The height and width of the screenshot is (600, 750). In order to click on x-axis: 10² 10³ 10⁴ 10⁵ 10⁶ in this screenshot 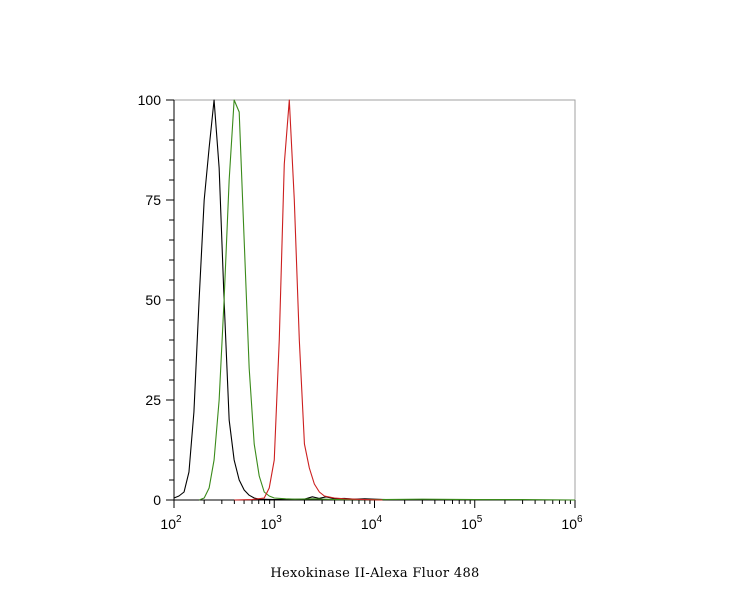, I will do `click(371, 515)`.